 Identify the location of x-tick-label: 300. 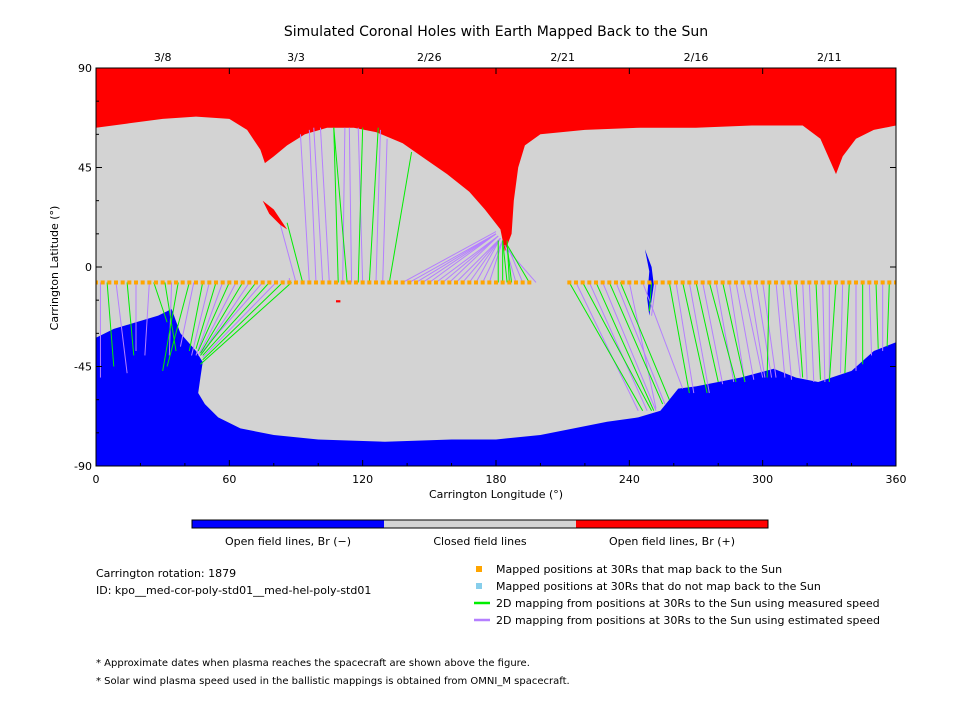
(762, 479).